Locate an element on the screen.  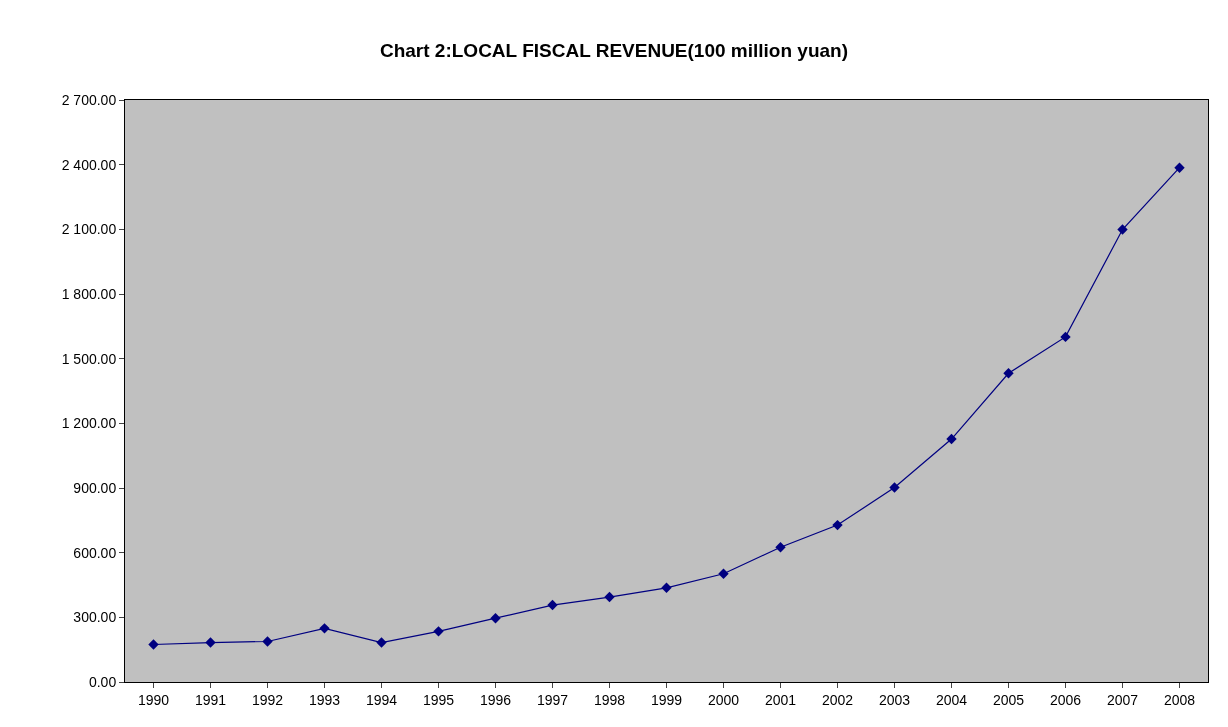
y-tick-label: 300.00 is located at coordinates (95, 617).